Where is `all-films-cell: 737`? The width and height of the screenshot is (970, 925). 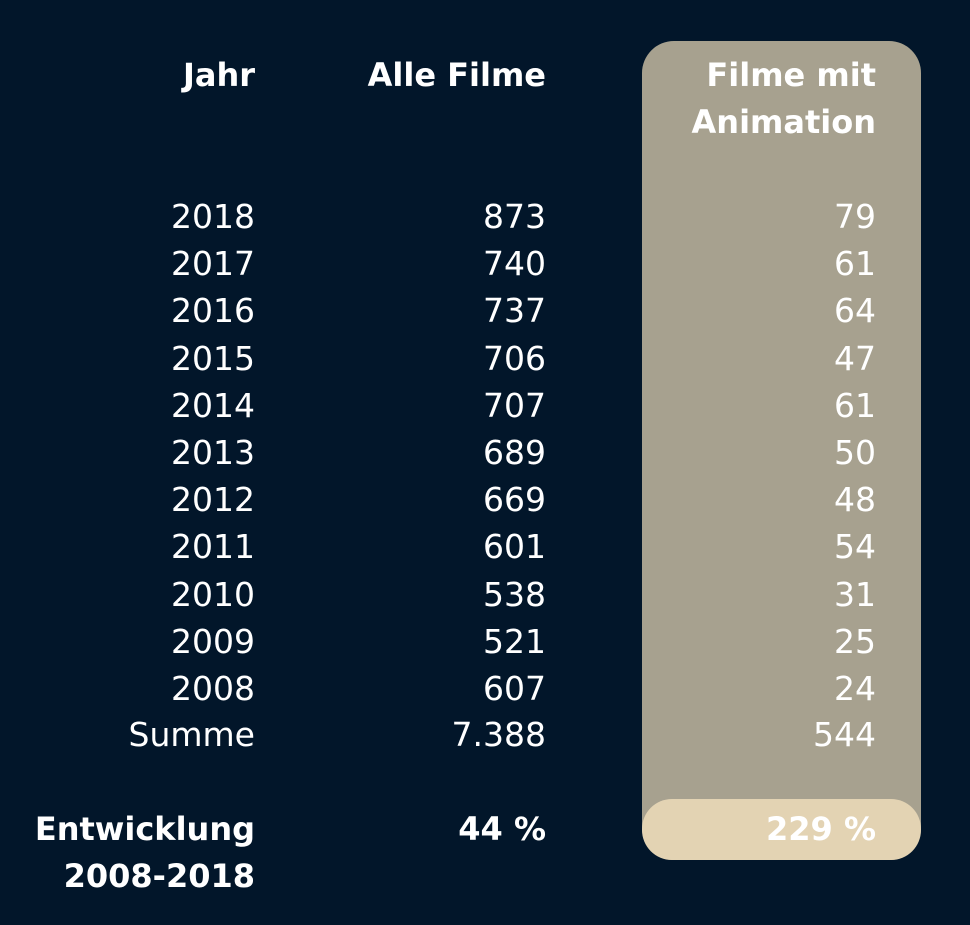 all-films-cell: 737 is located at coordinates (514, 311).